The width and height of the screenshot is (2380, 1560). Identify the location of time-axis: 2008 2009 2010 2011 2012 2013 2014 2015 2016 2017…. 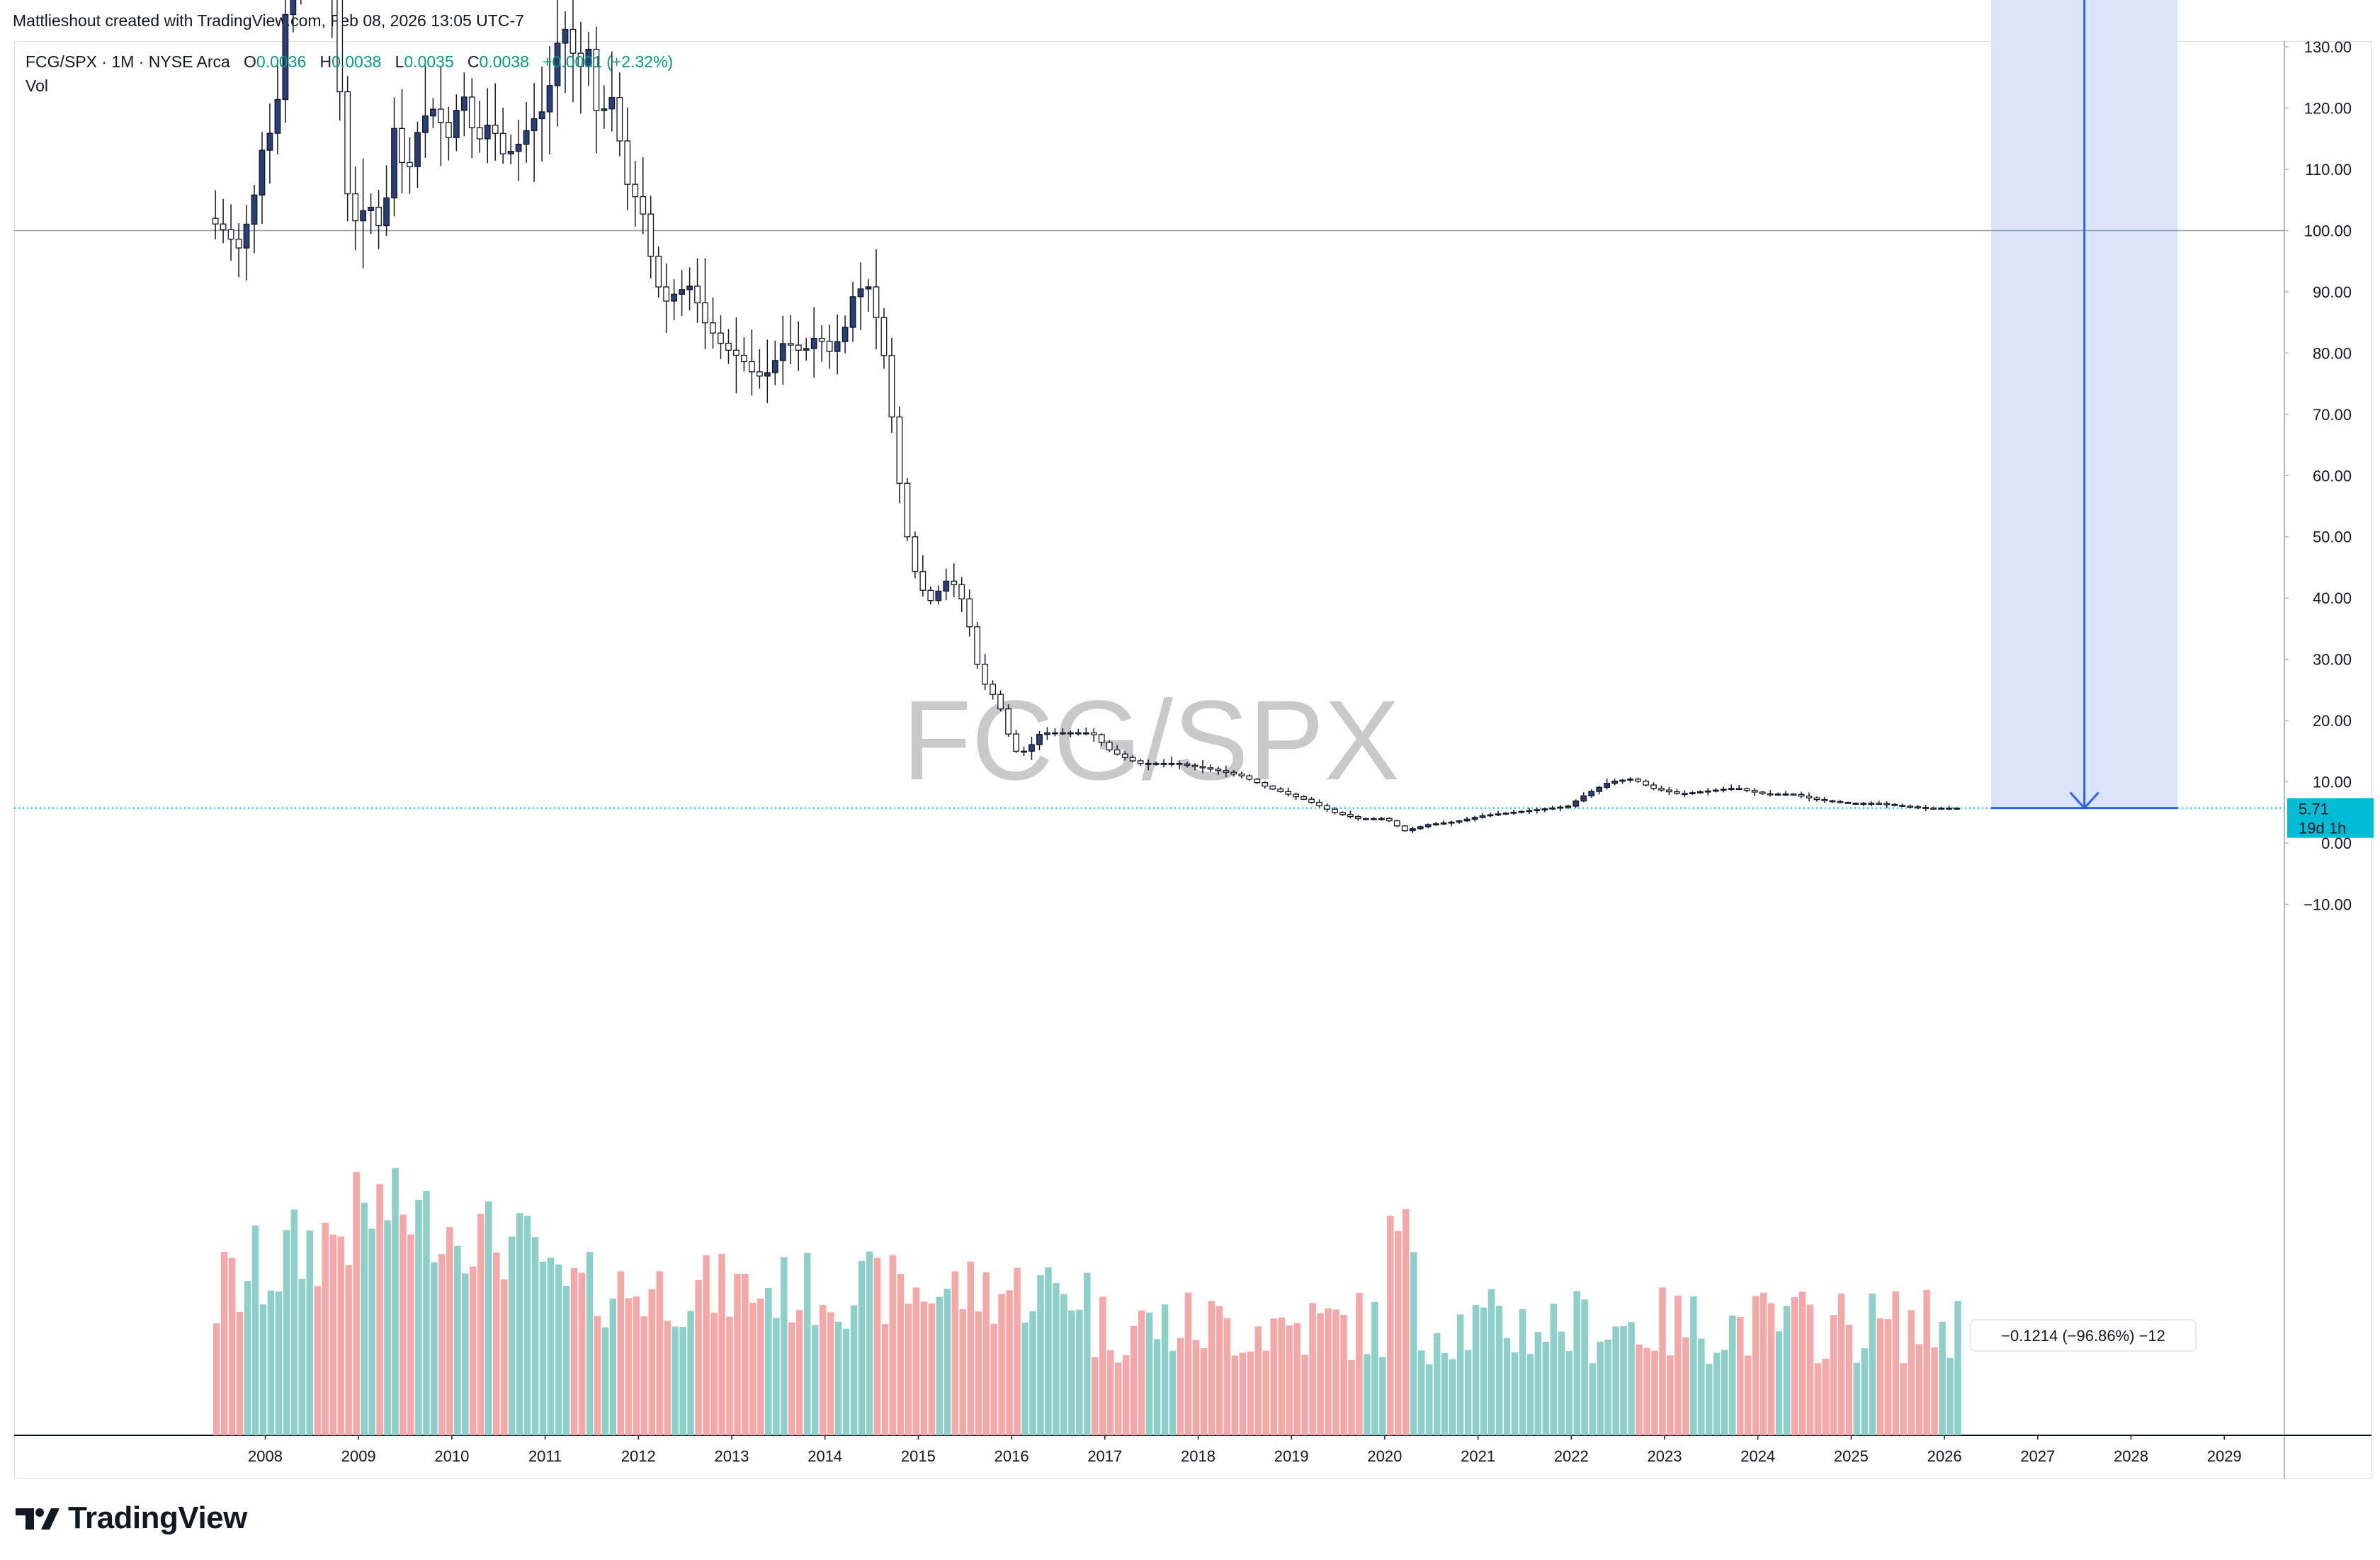
(1245, 1450).